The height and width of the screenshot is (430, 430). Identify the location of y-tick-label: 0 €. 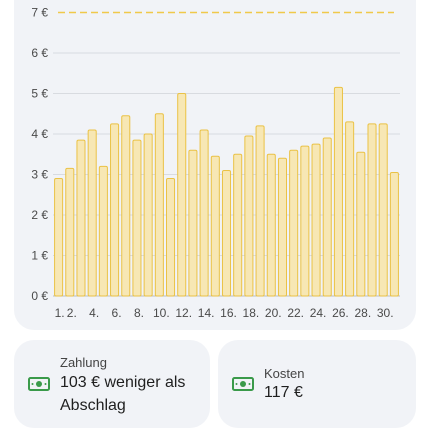
(39, 296).